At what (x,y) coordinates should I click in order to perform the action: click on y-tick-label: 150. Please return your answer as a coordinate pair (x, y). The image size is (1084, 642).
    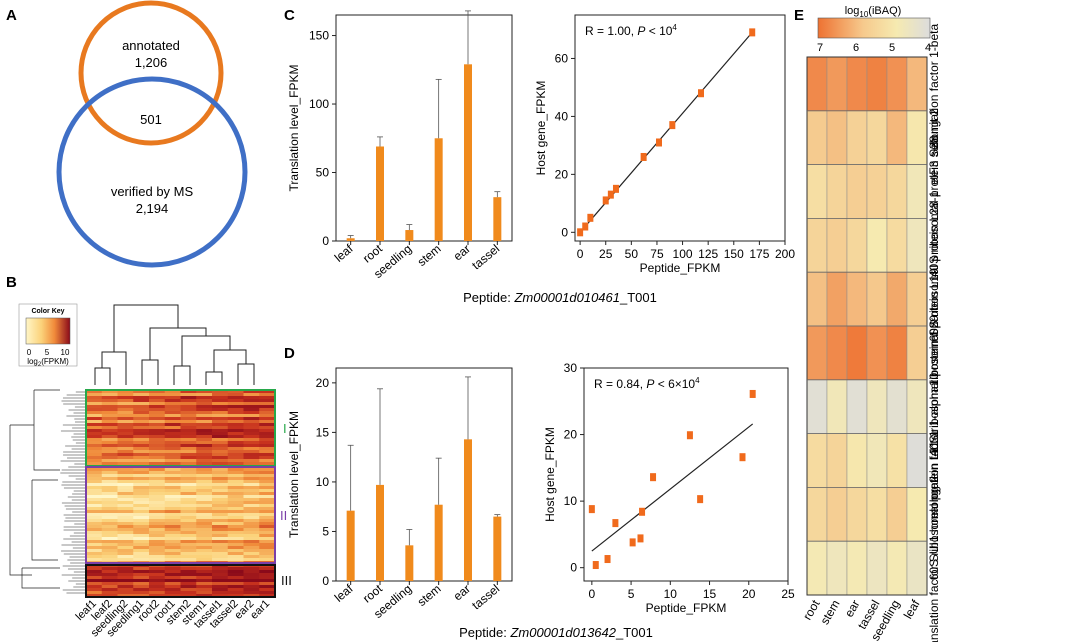
    Looking at the image, I should click on (319, 36).